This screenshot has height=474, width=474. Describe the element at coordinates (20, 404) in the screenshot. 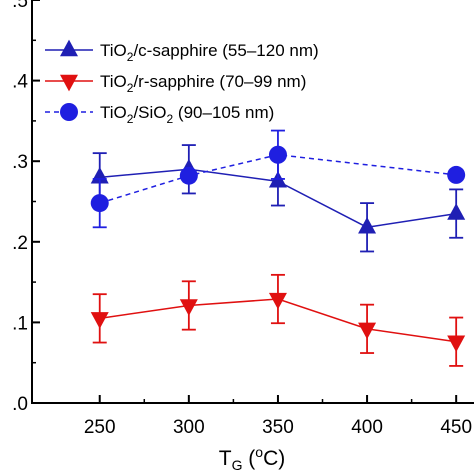

I see `y-tick-label: .0` at that location.